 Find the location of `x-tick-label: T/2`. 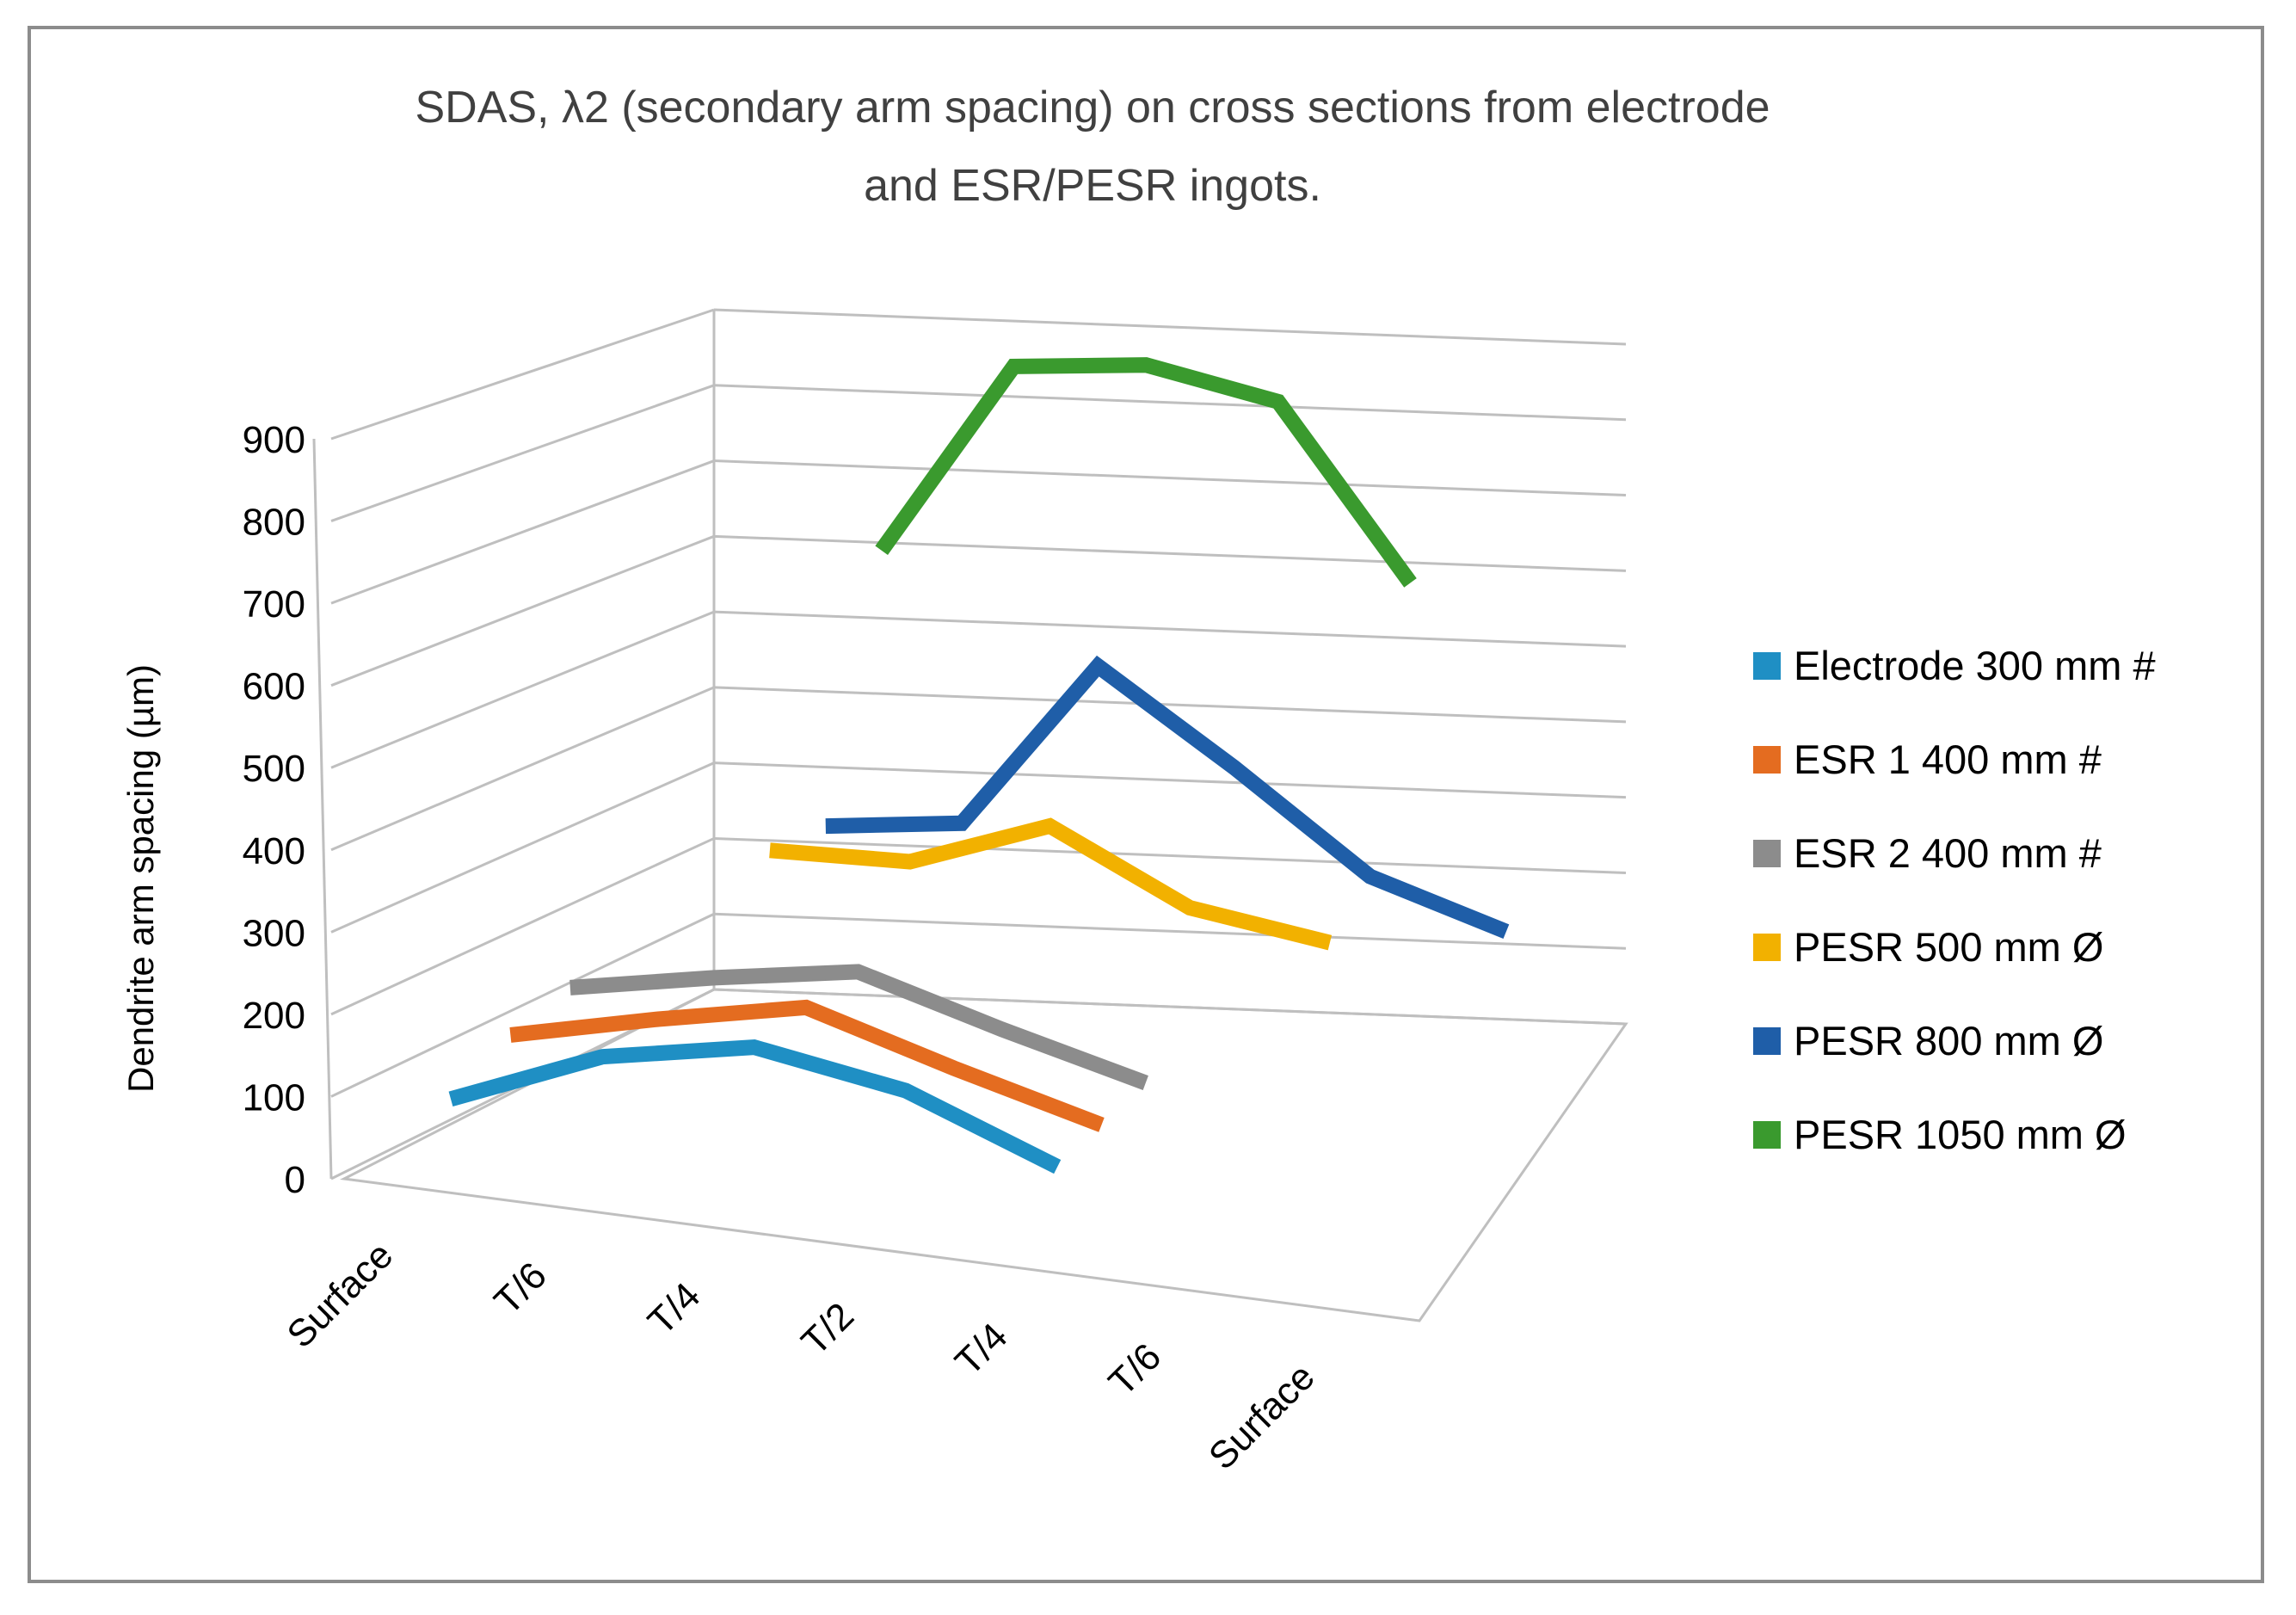

x-tick-label: T/2 is located at coordinates (827, 1329).